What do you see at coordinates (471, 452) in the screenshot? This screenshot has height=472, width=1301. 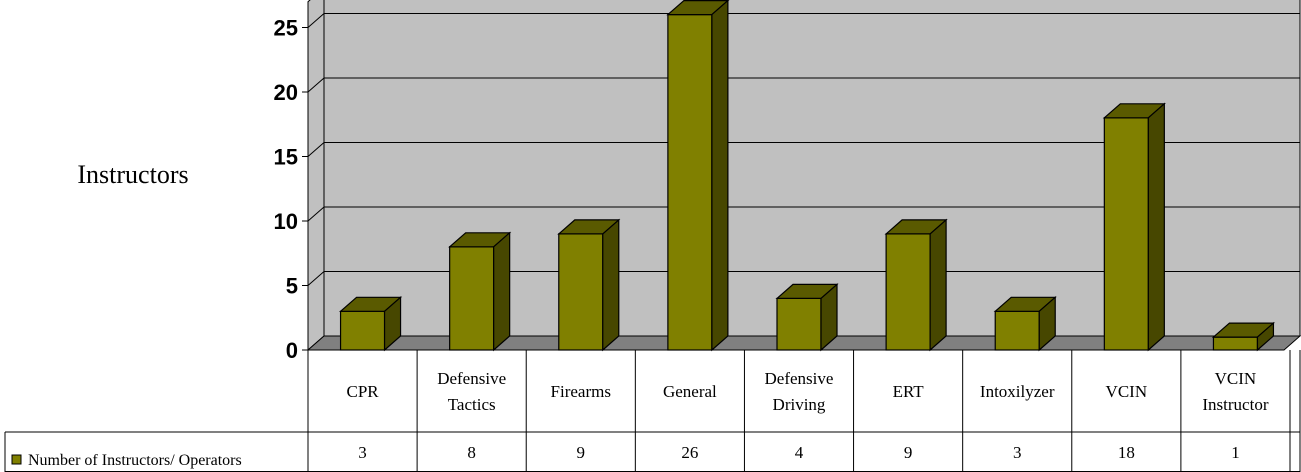 I see `data-value: 8` at bounding box center [471, 452].